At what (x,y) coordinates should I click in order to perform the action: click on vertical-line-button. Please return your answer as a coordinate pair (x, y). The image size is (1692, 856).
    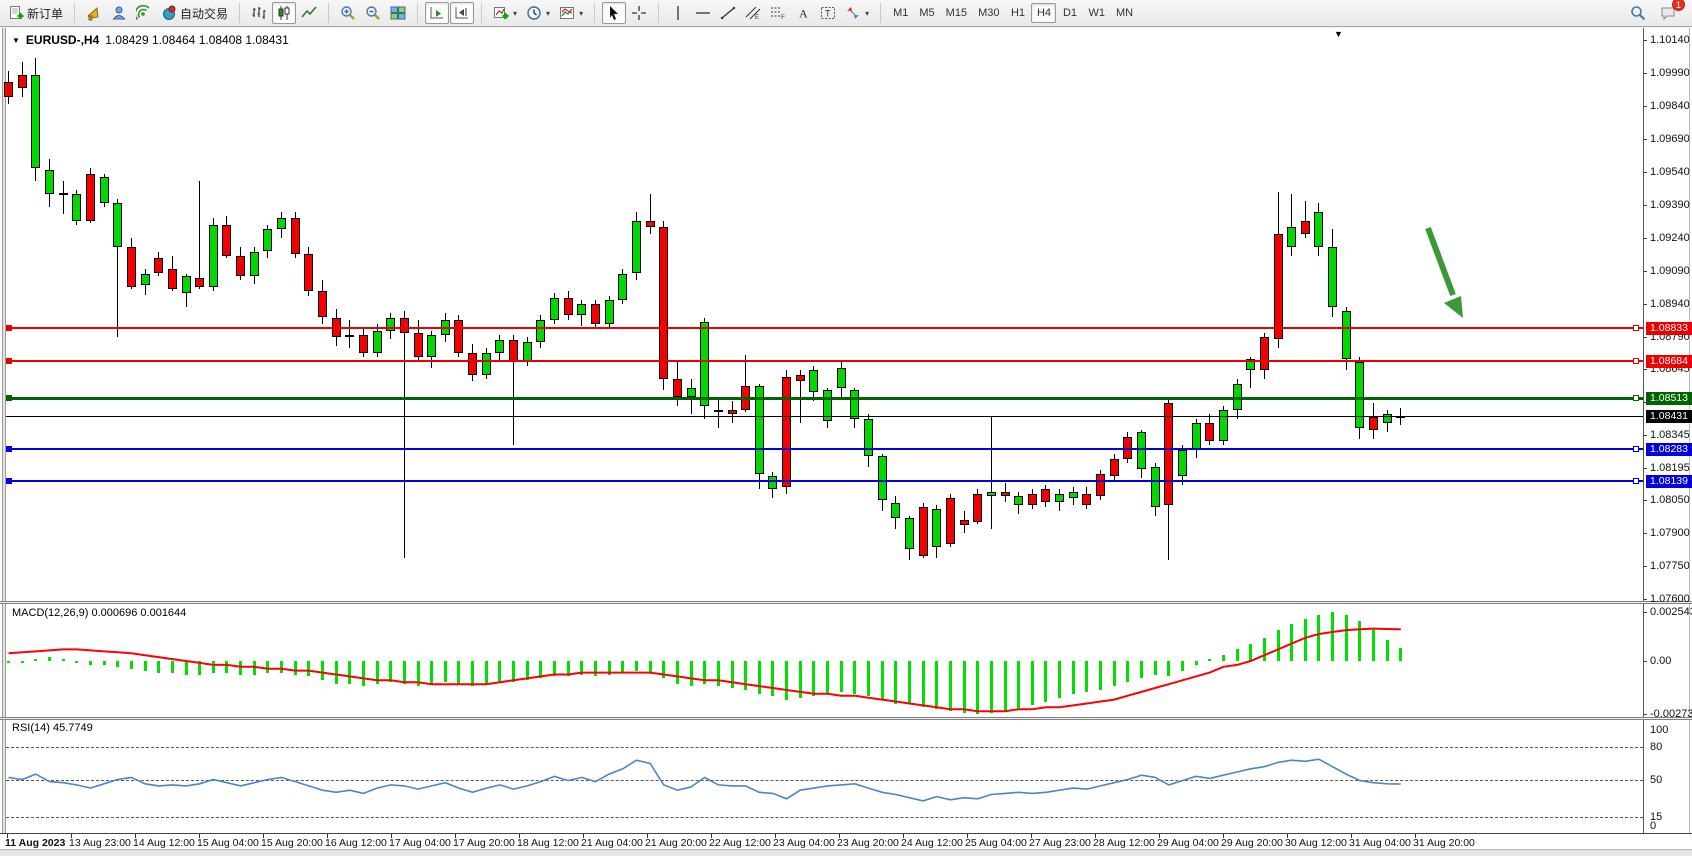
    Looking at the image, I should click on (678, 13).